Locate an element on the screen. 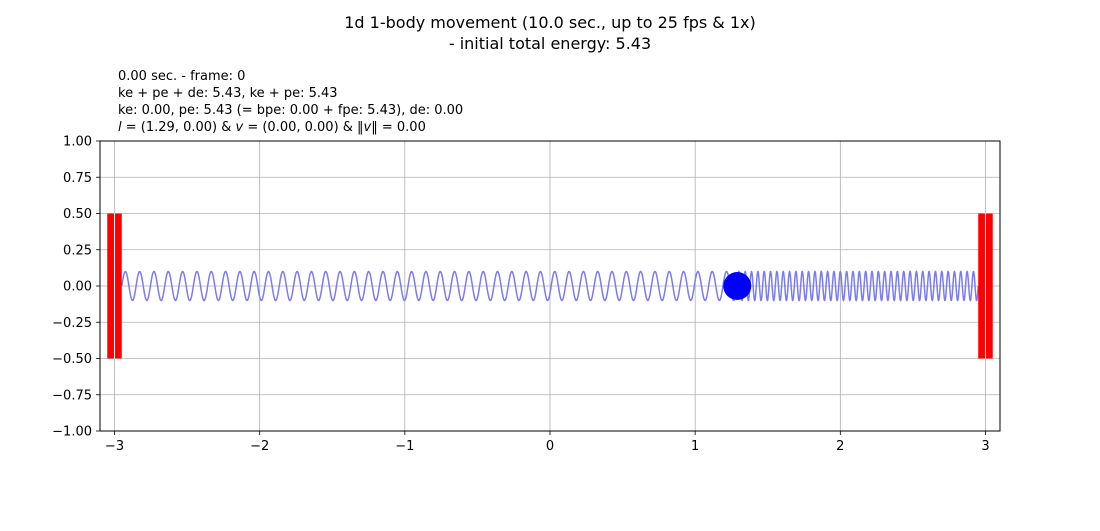 The image size is (1100, 531). l-symbol: l is located at coordinates (120, 127).